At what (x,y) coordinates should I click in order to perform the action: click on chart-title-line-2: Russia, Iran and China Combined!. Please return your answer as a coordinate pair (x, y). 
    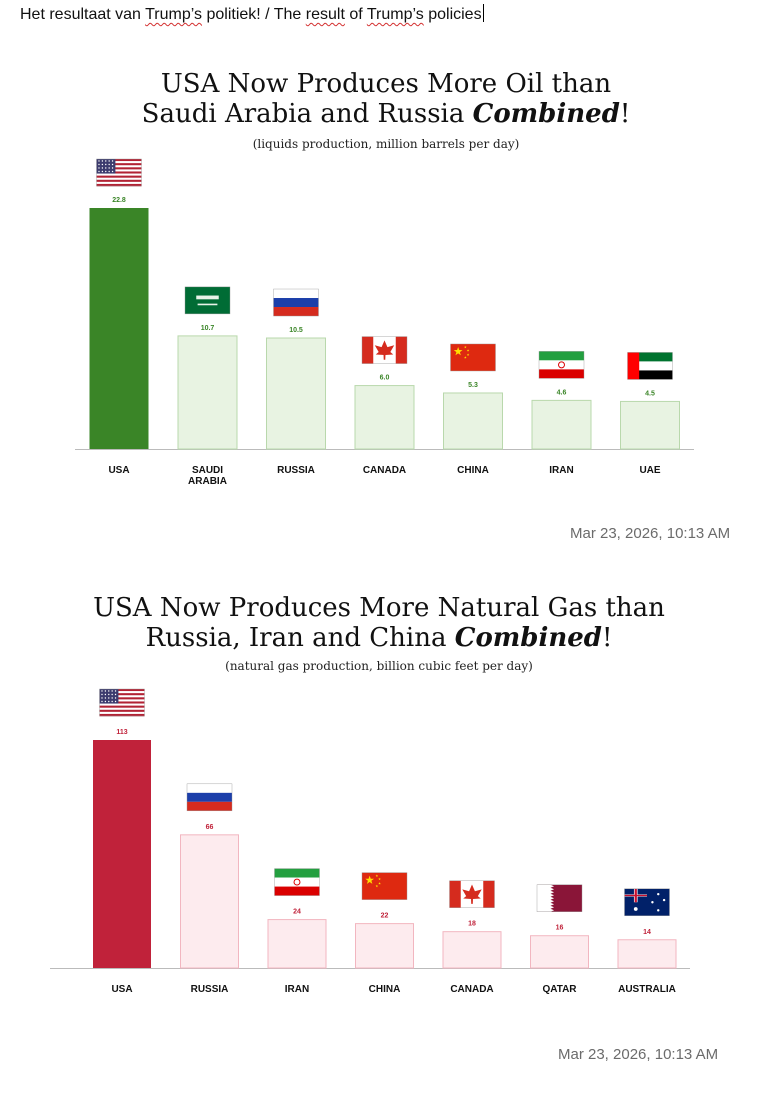
    Looking at the image, I should click on (379, 638).